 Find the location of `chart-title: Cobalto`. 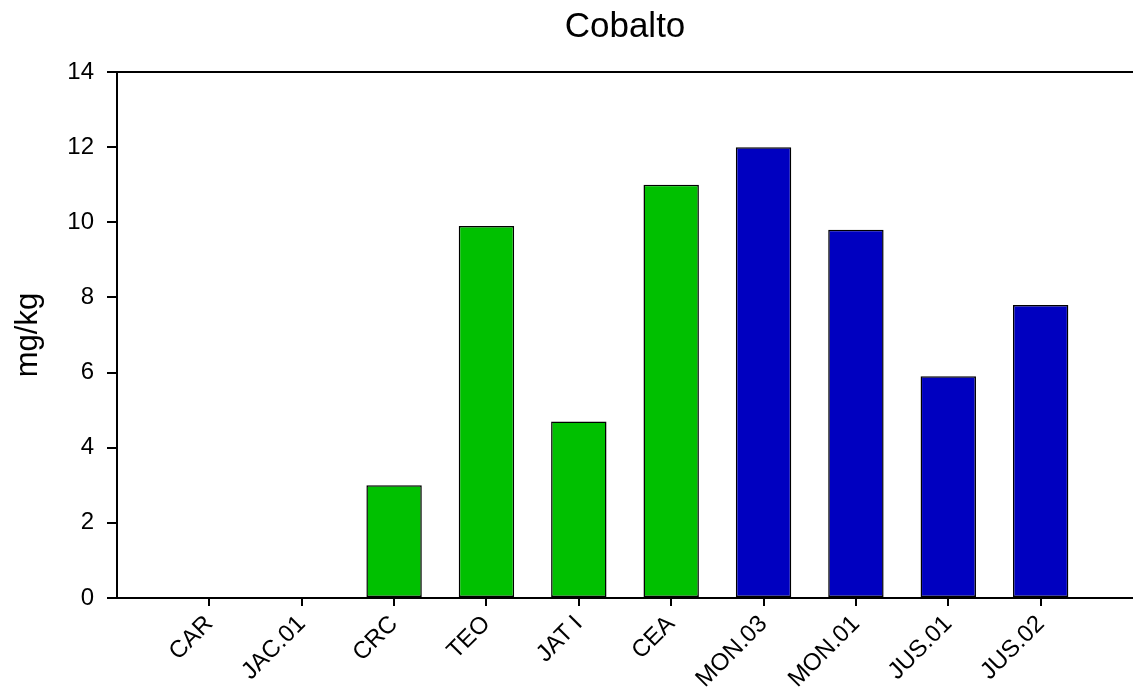

chart-title: Cobalto is located at coordinates (625, 24).